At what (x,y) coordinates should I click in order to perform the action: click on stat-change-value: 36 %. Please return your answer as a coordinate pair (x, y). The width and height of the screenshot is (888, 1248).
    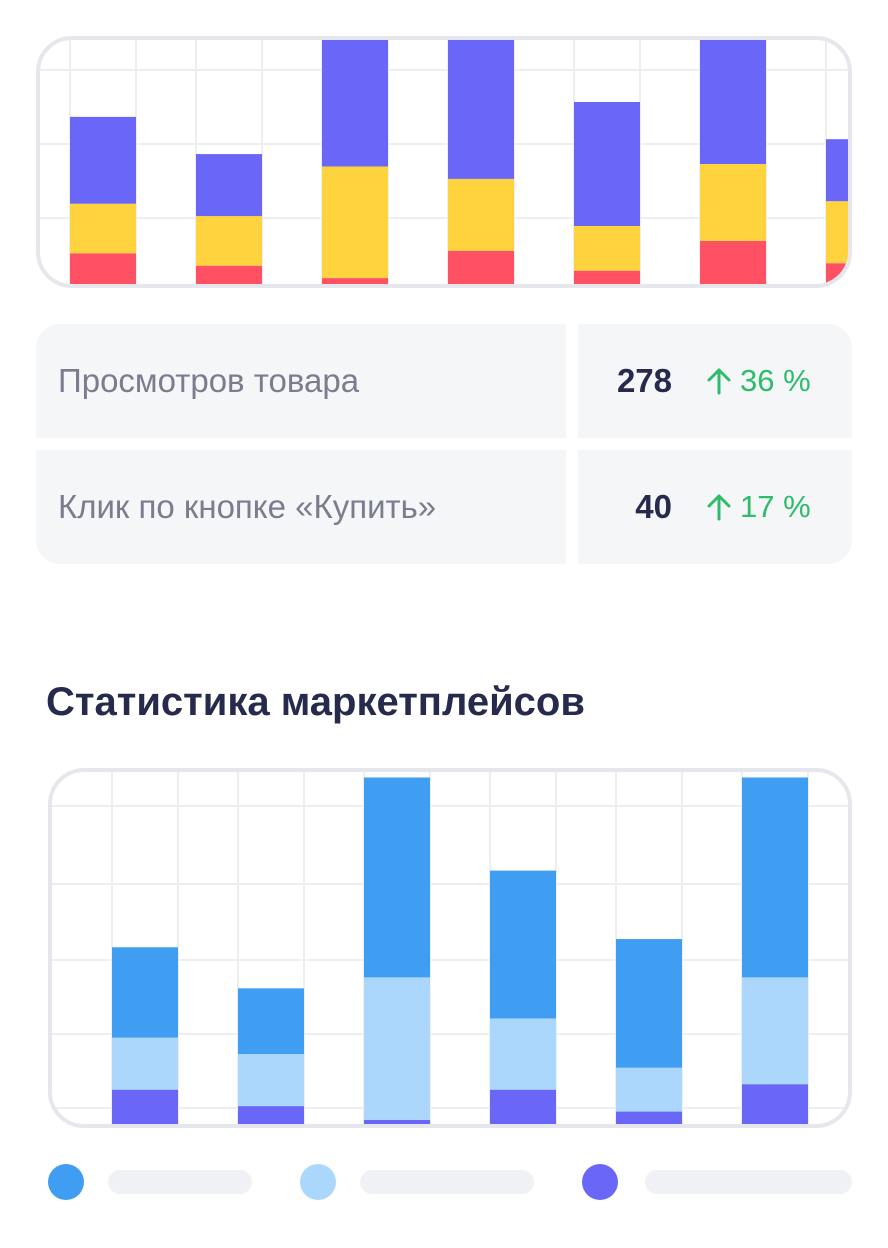
    Looking at the image, I should click on (775, 380).